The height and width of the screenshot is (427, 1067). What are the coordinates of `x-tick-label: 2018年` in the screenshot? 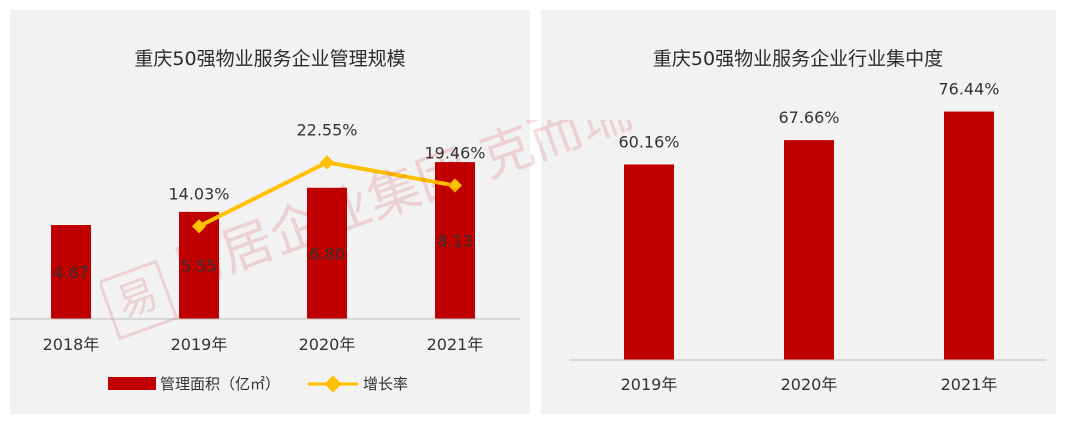 It's located at (71, 344).